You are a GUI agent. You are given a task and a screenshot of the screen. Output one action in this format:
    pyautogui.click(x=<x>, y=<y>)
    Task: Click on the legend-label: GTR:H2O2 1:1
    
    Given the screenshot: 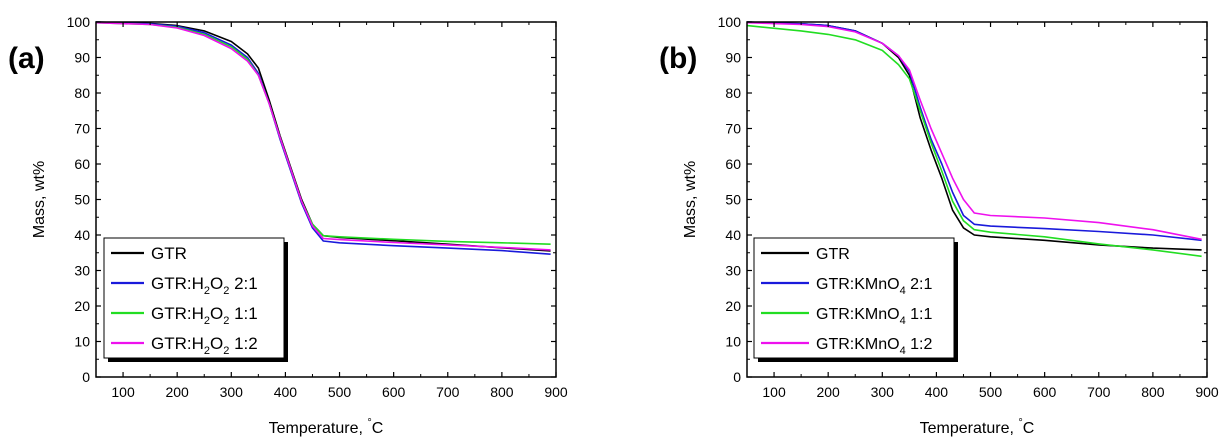 What is the action you would take?
    pyautogui.click(x=204, y=315)
    